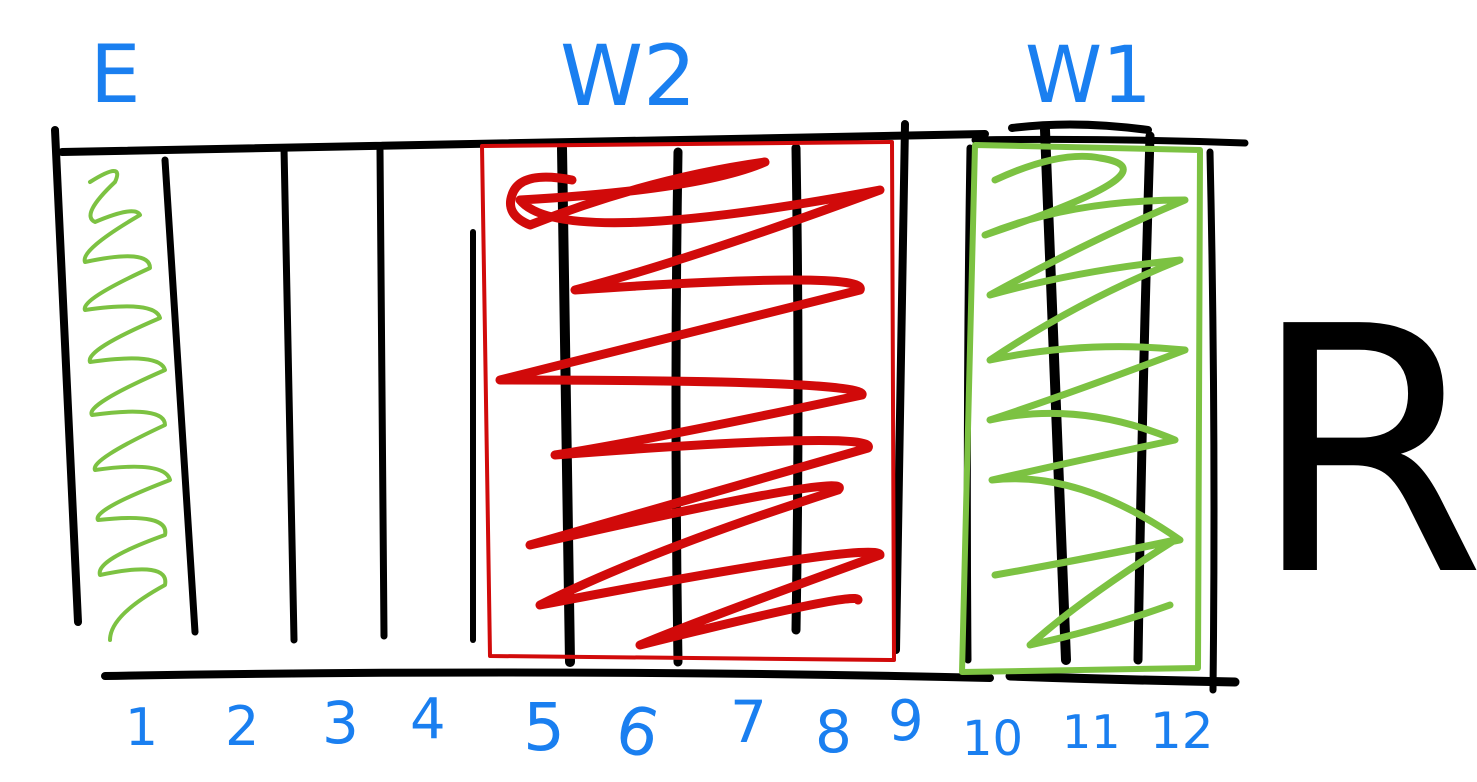 This screenshot has width=1477, height=782. What do you see at coordinates (1088, 76) in the screenshot?
I see `label-w1: W1` at bounding box center [1088, 76].